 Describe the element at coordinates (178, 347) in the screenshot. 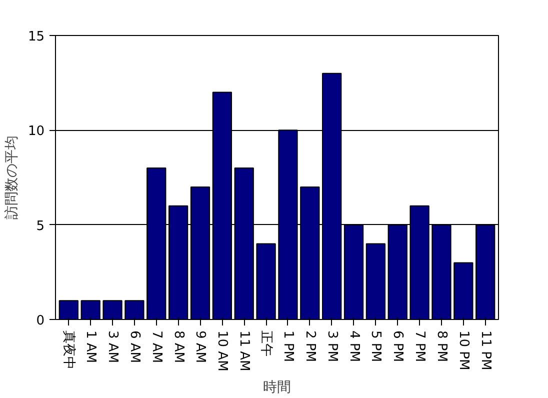

I see `x-tick-label: 8 AM` at that location.